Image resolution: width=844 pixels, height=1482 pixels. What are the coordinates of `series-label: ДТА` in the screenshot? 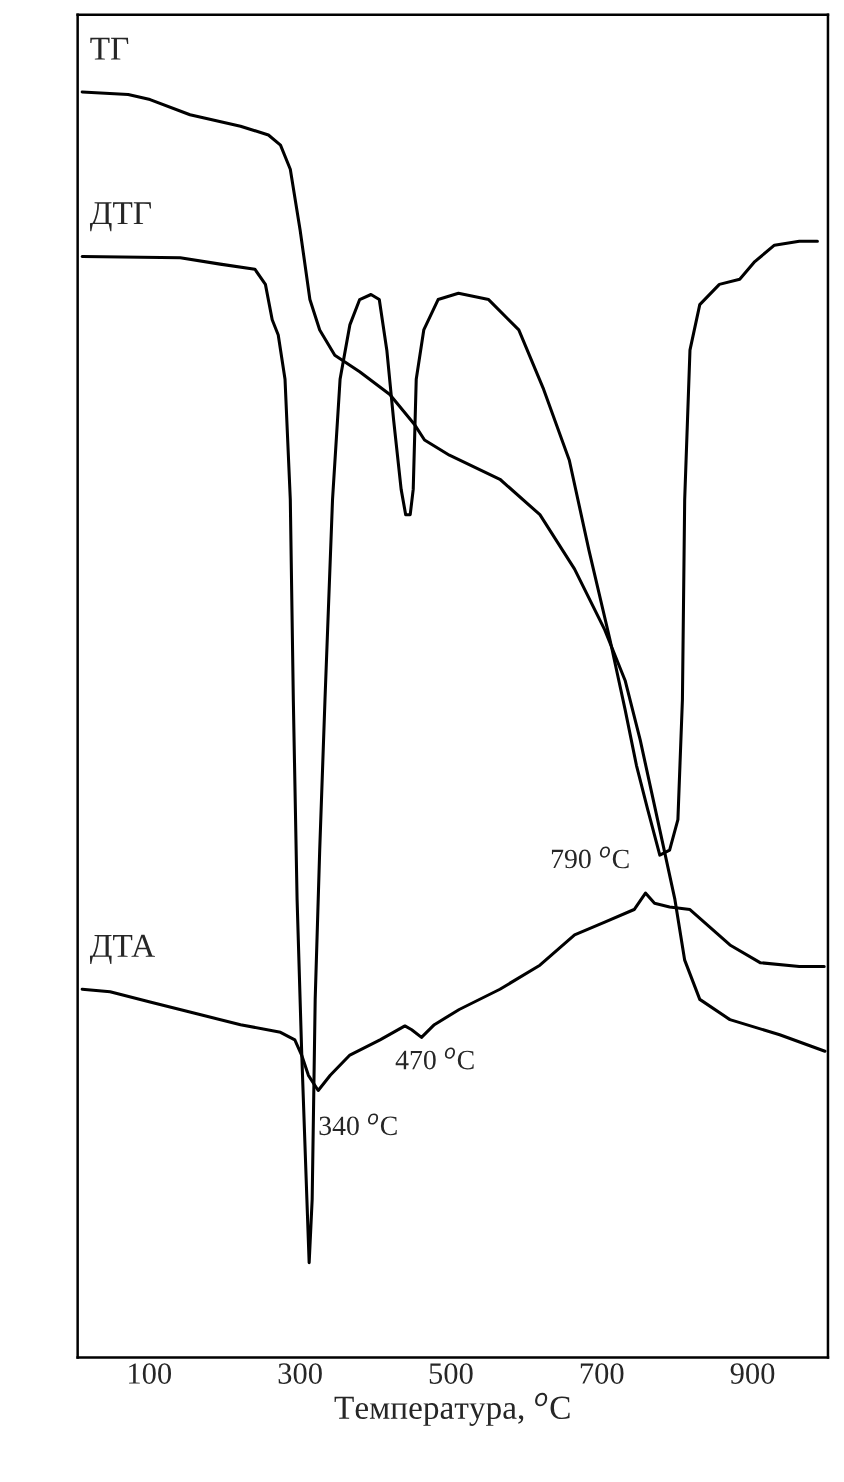 It's located at (122, 949).